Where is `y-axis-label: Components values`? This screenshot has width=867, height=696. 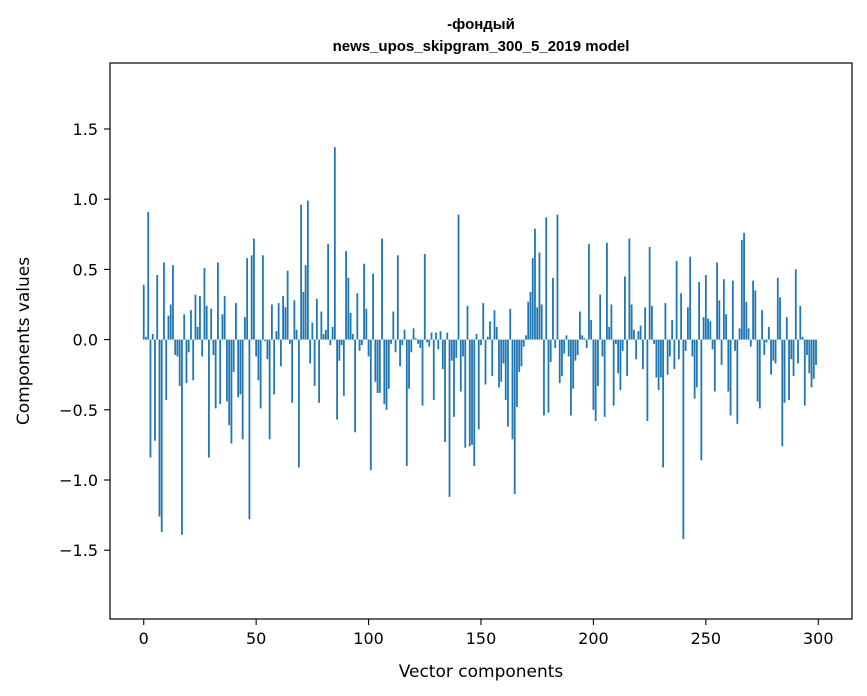
y-axis-label: Components values is located at coordinates (24, 341).